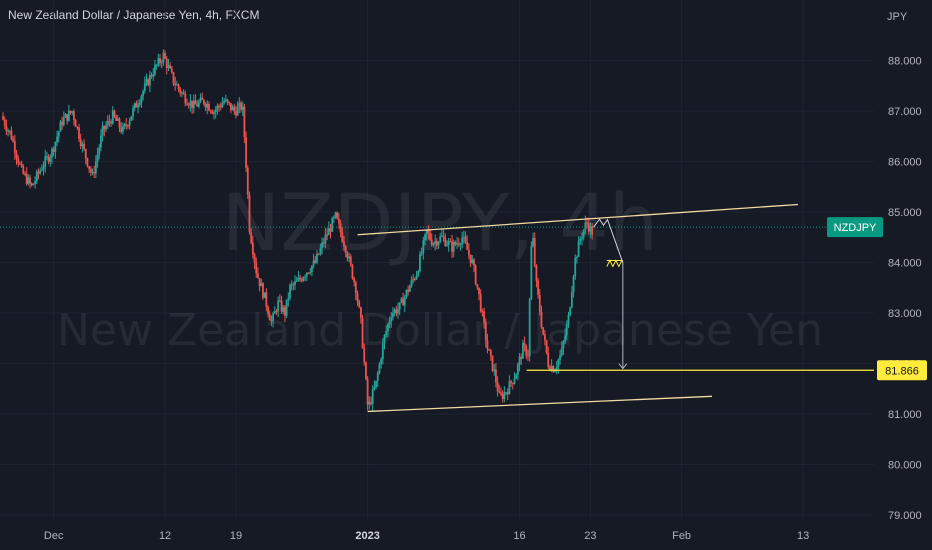  I want to click on upper-trendline, so click(578, 219).